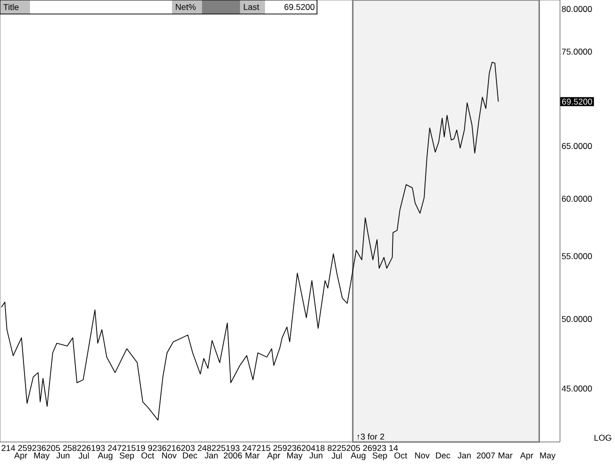  What do you see at coordinates (577, 9) in the screenshot?
I see `y-tick-label: 80.0000` at bounding box center [577, 9].